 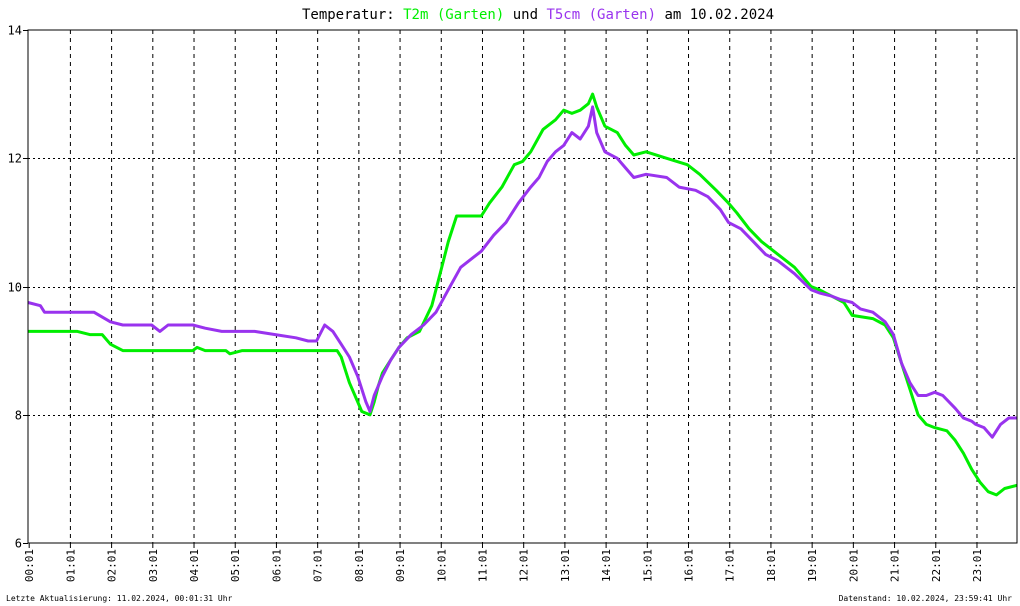 What do you see at coordinates (276, 565) in the screenshot?
I see `x-tick-label: 06:01` at bounding box center [276, 565].